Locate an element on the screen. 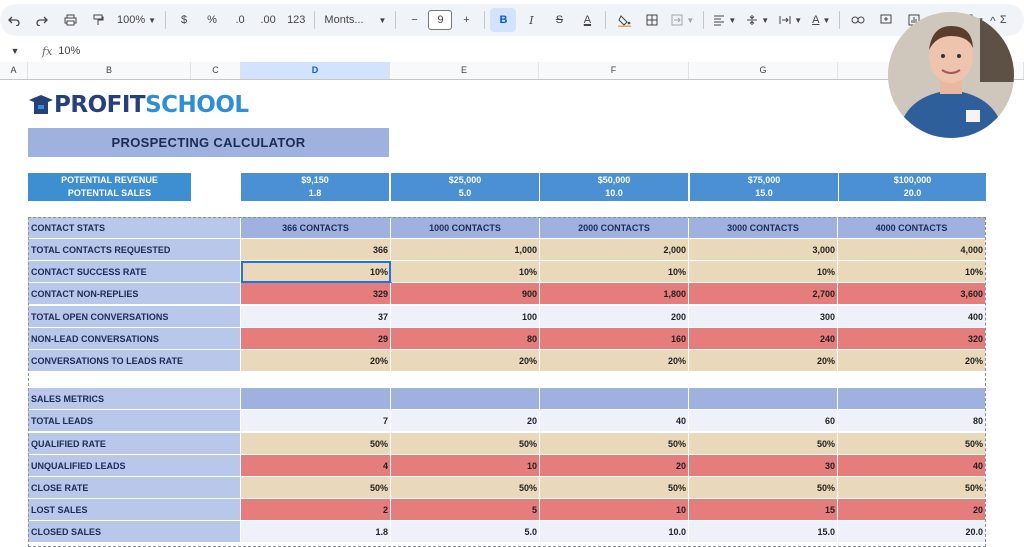 The width and height of the screenshot is (1024, 547). bold-button: B is located at coordinates (503, 20).